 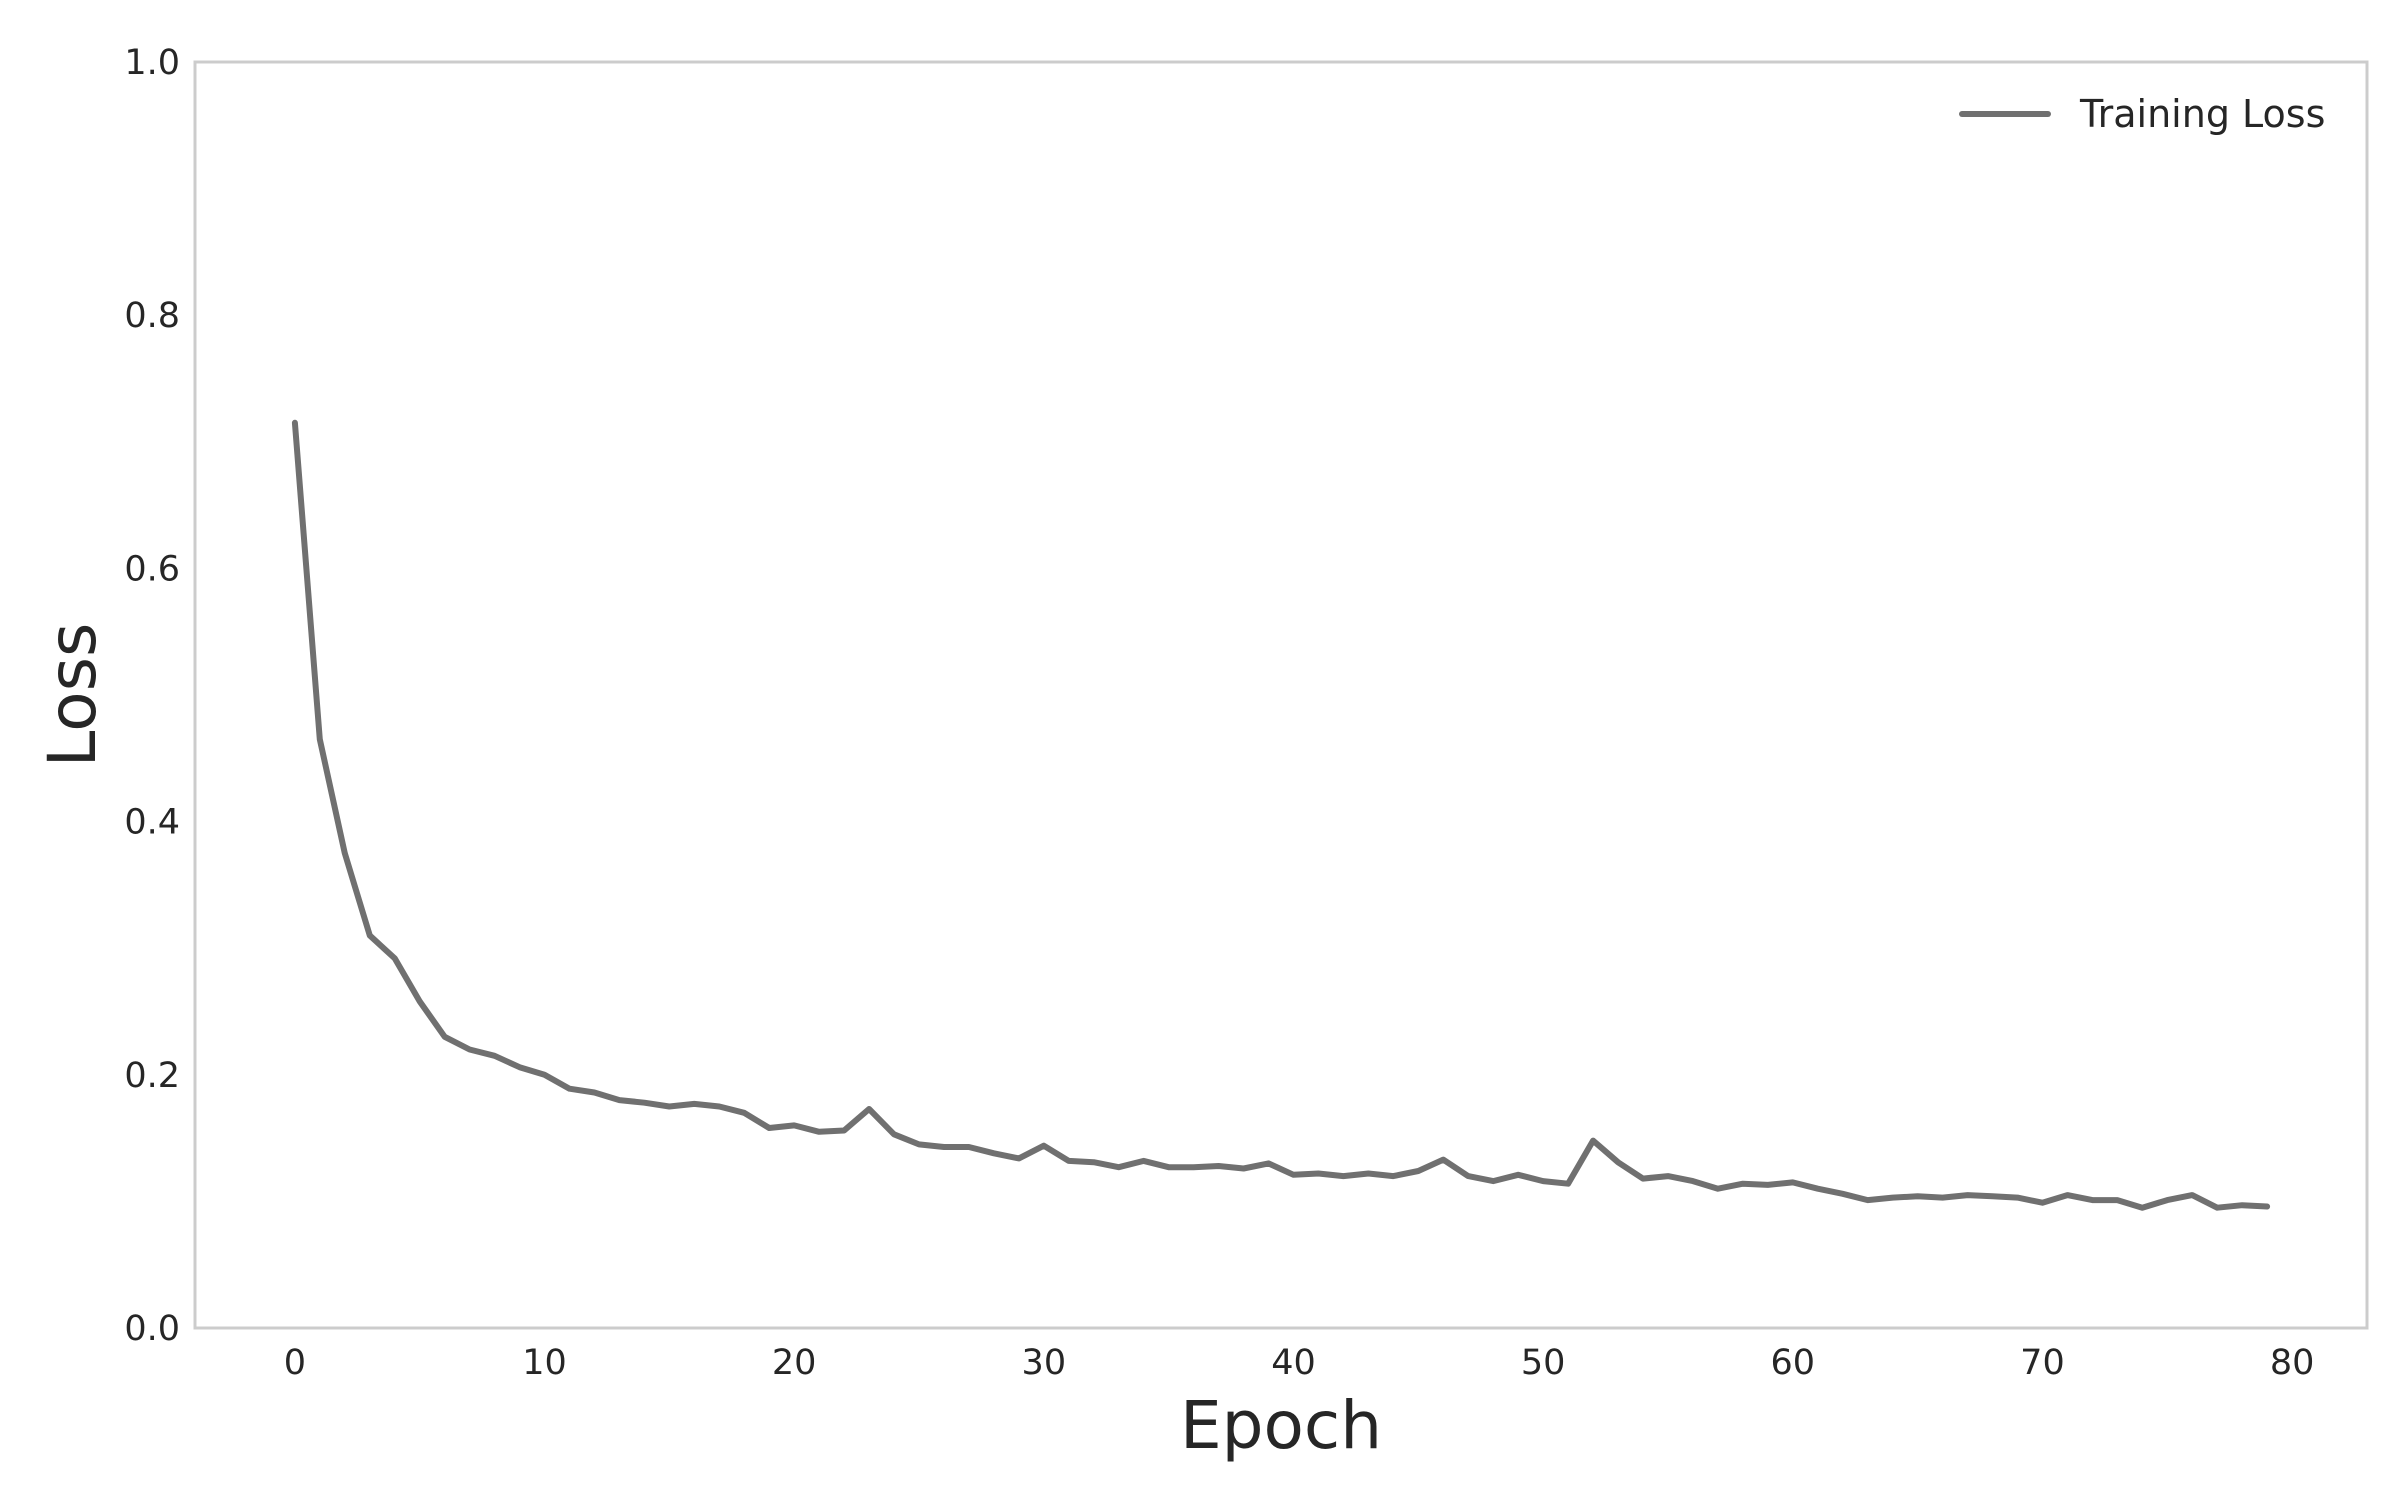 I want to click on x-tick-label: 60, so click(x=1793, y=1363).